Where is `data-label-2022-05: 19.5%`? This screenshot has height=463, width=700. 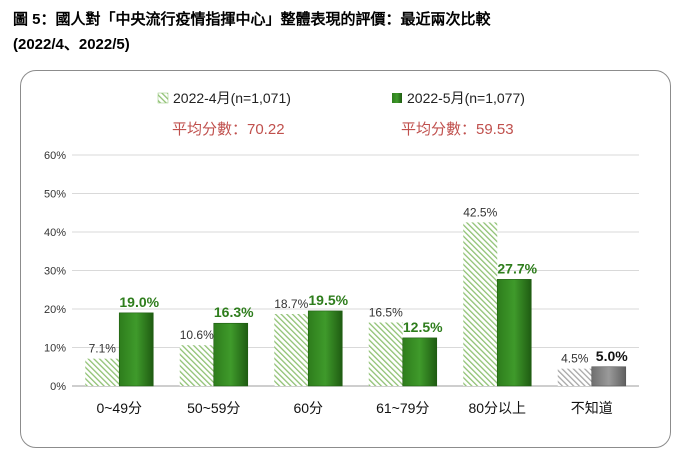 data-label-2022-05: 19.5% is located at coordinates (328, 300).